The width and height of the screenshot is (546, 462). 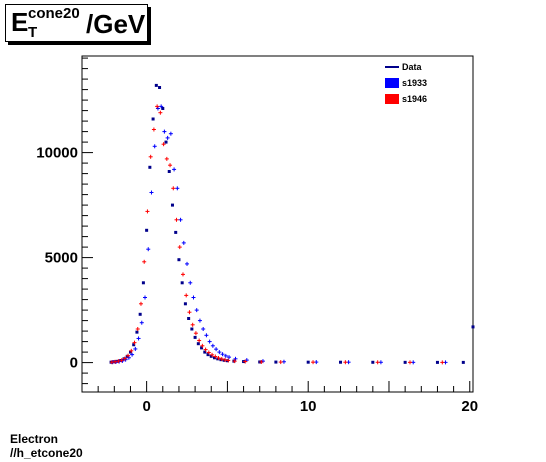 What do you see at coordinates (412, 67) in the screenshot?
I see `legend-label-Data: Data` at bounding box center [412, 67].